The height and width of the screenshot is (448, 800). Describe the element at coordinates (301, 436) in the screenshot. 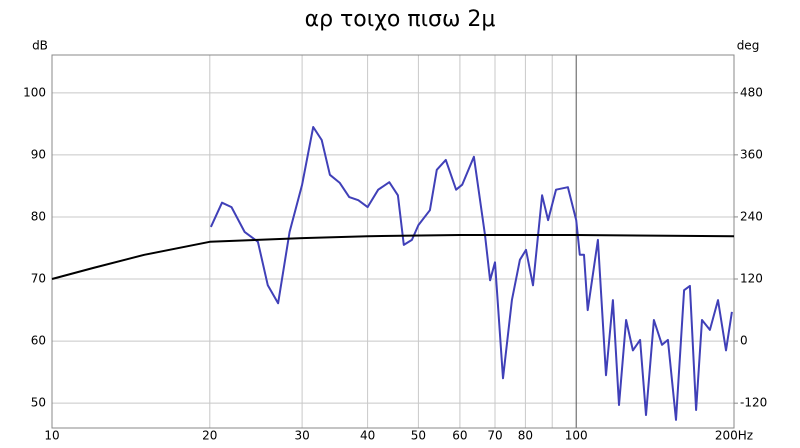

I see `x-tick-label: 30` at that location.